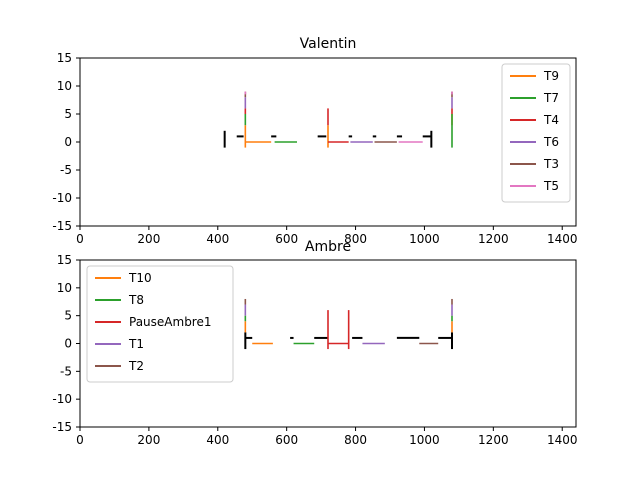  I want to click on legend: T10 T8 PauseAmbre1 T1 T2, so click(160, 324).